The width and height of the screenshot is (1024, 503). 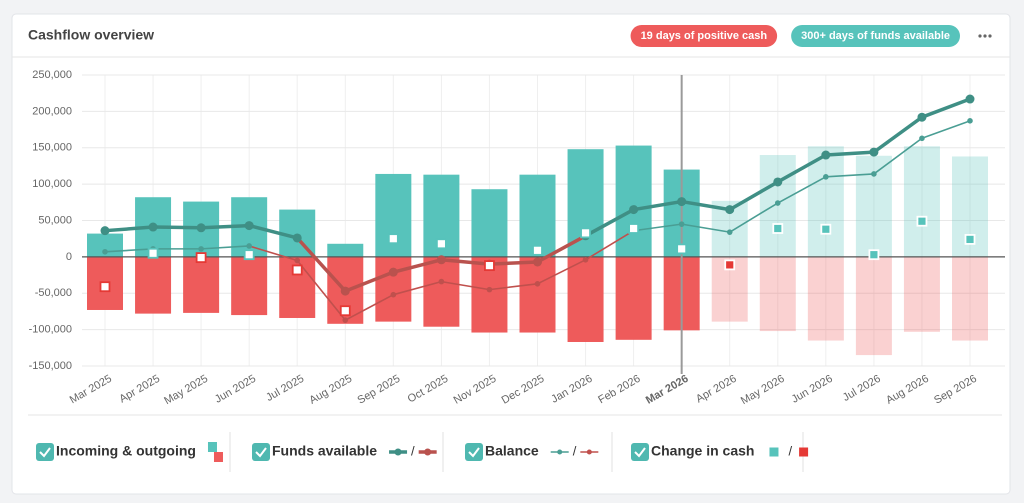 What do you see at coordinates (91, 35) in the screenshot?
I see `card-title: Cashflow overview` at bounding box center [91, 35].